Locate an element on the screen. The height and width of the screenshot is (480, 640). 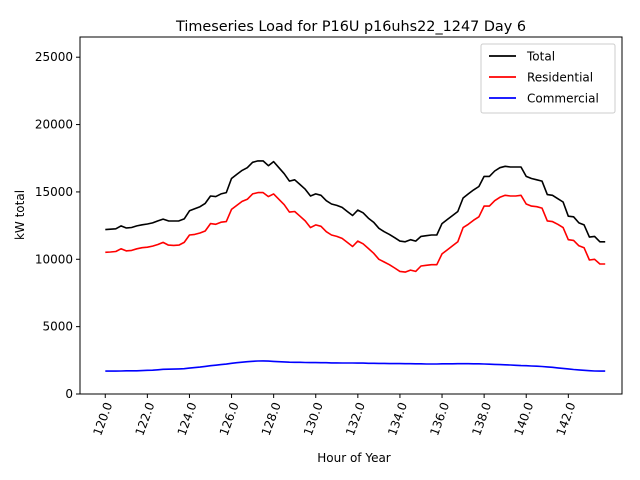
legend-label-total: Total is located at coordinates (540, 57).